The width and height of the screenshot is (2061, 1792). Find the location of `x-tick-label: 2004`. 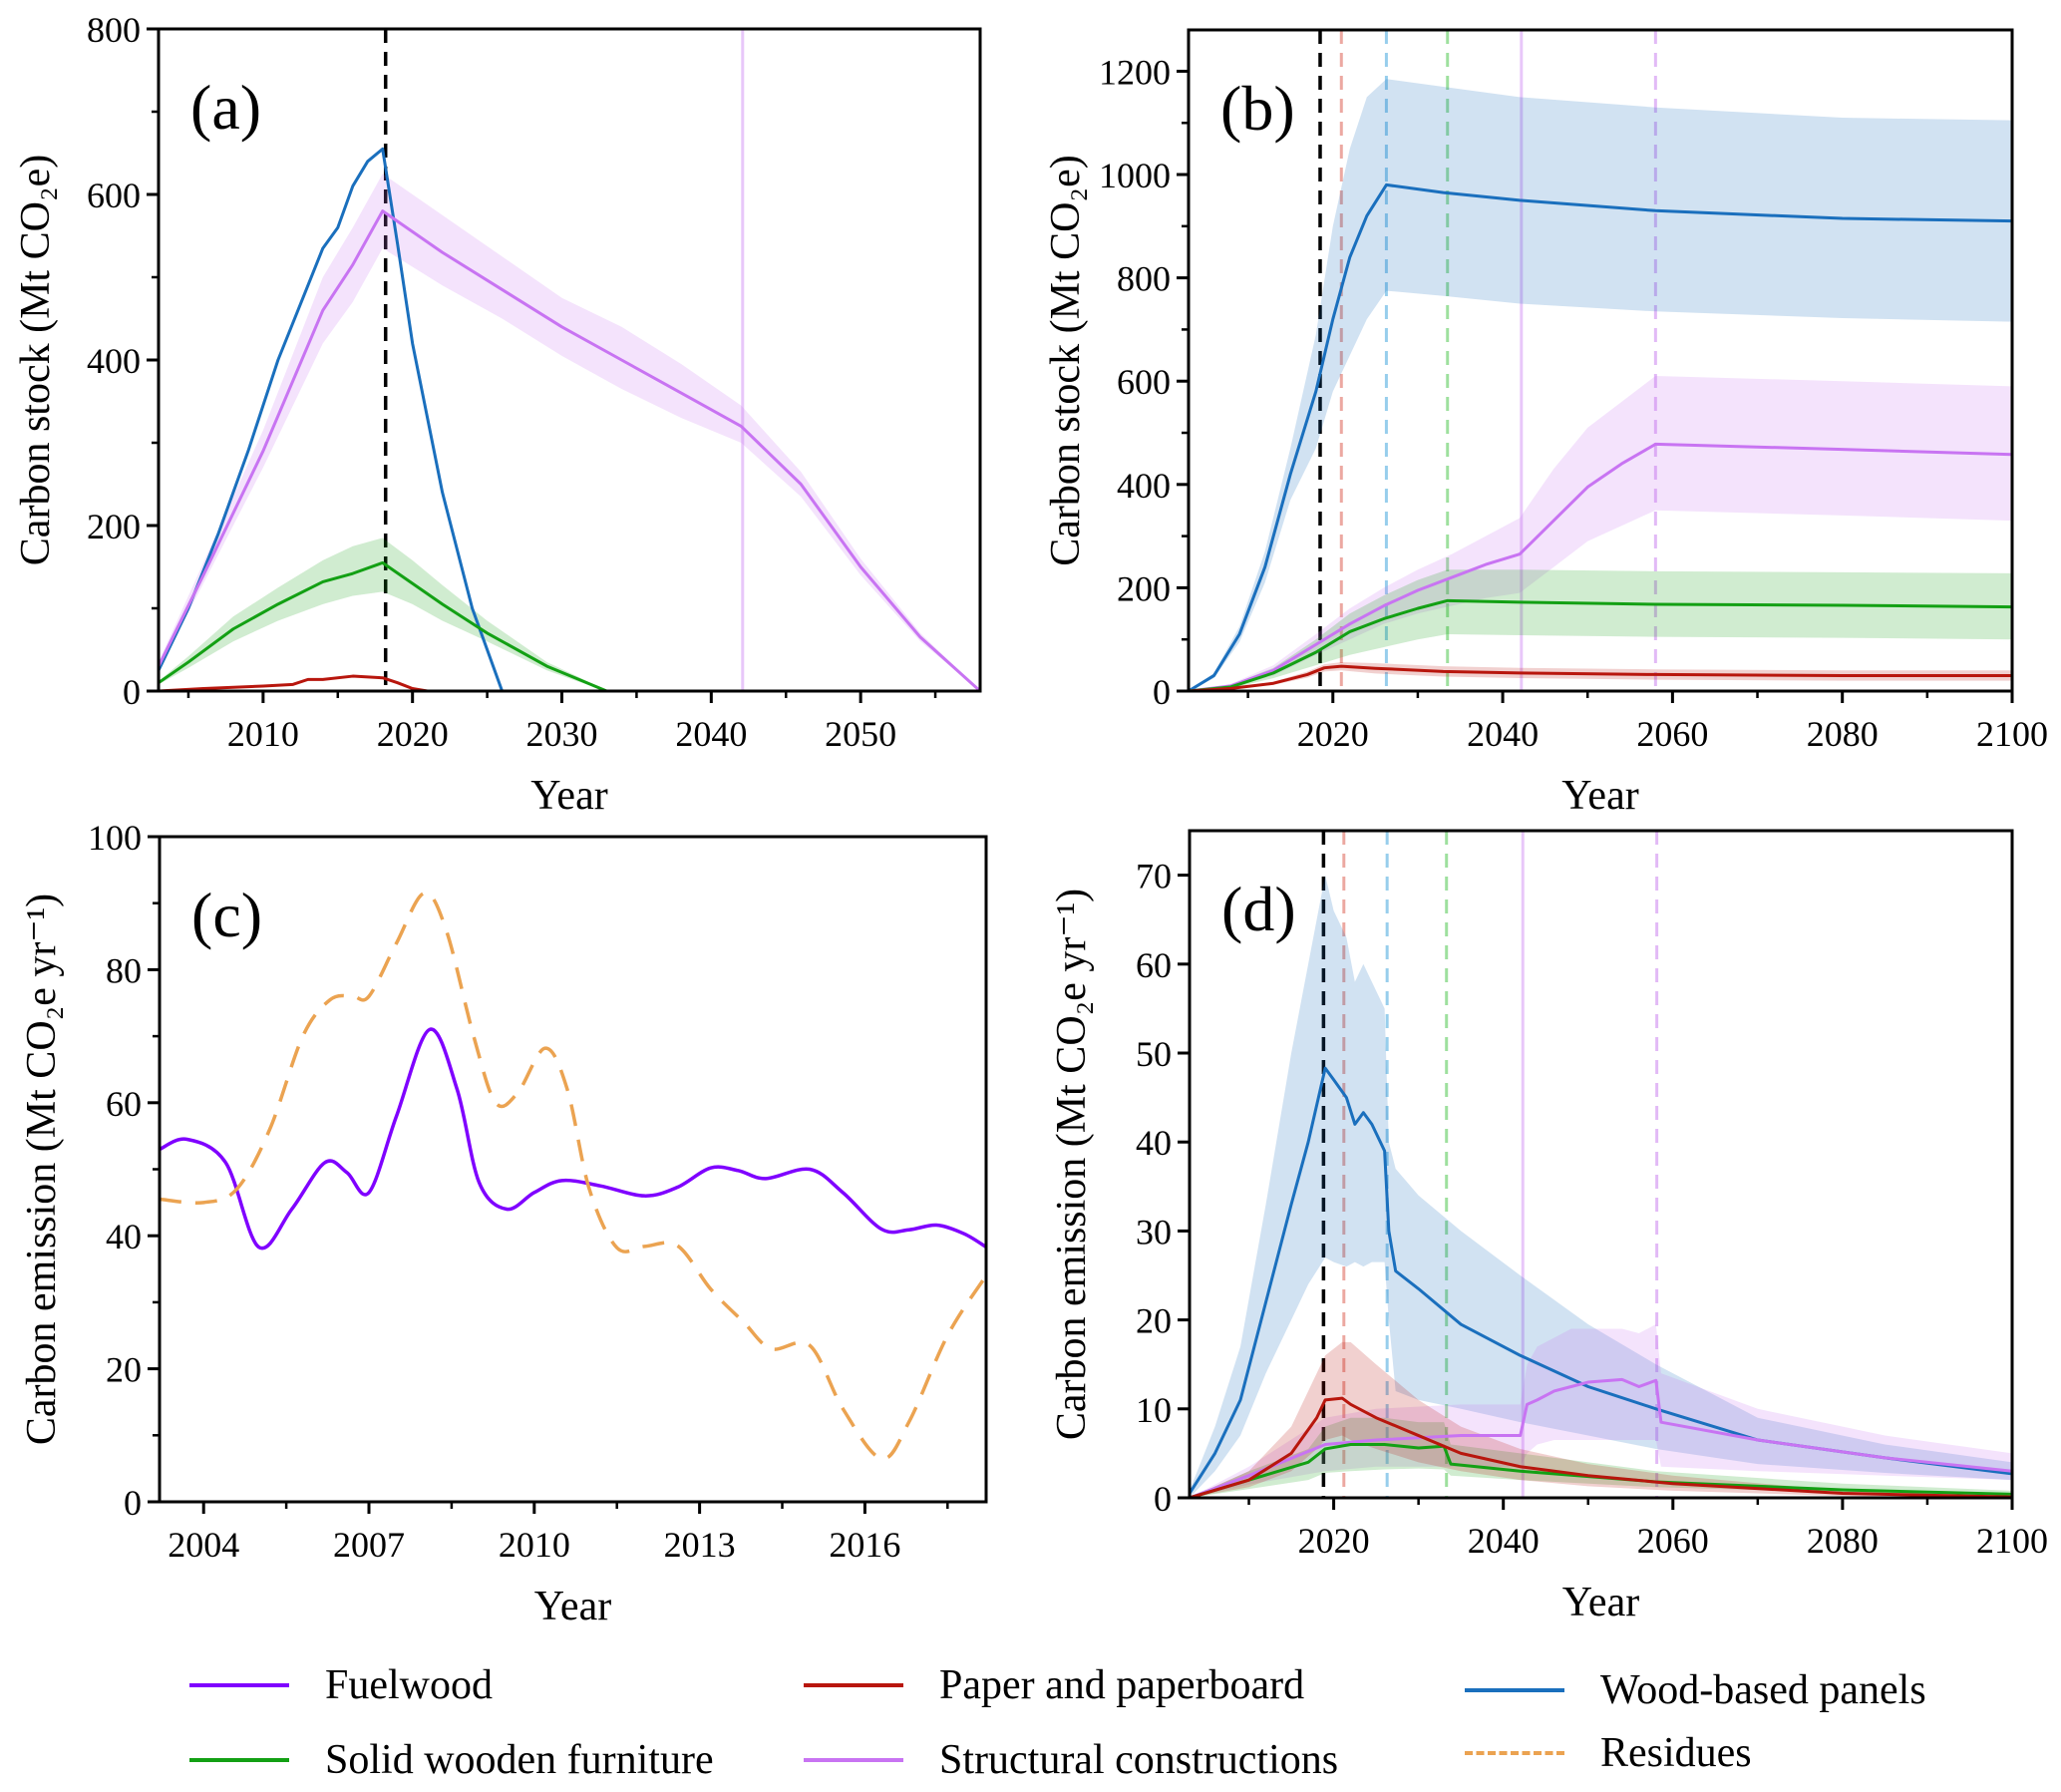

x-tick-label: 2004 is located at coordinates (203, 1545).